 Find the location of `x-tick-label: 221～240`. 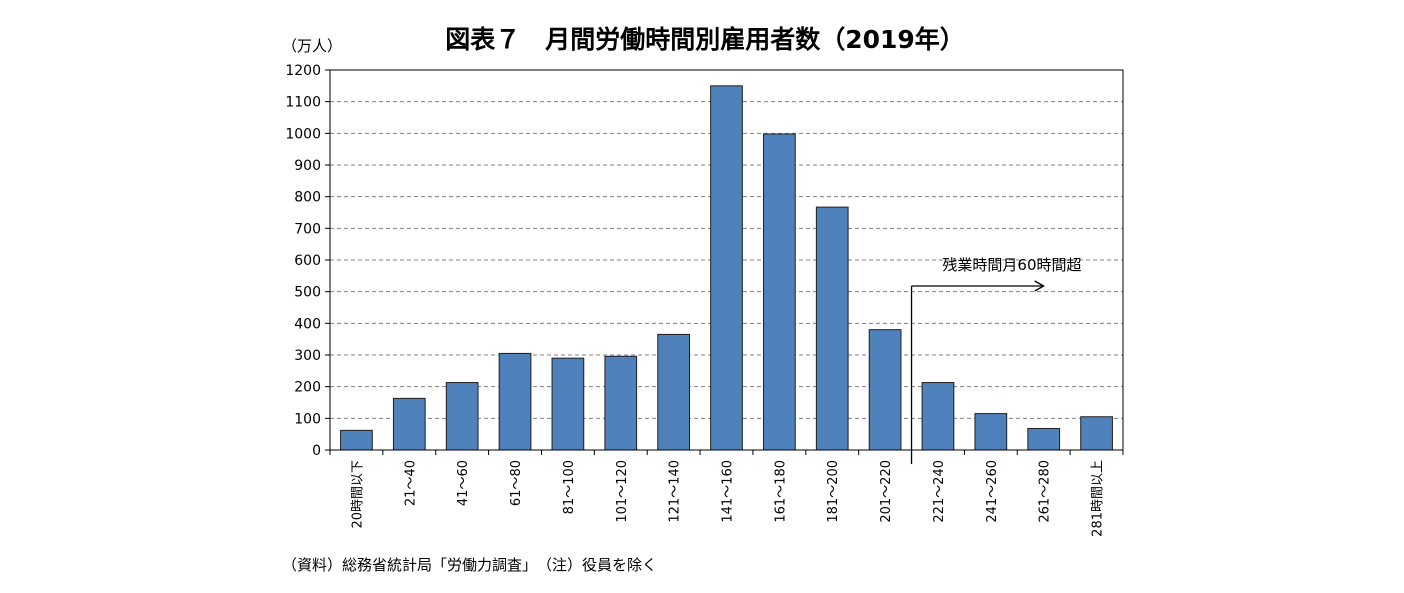

x-tick-label: 221～240 is located at coordinates (939, 491).